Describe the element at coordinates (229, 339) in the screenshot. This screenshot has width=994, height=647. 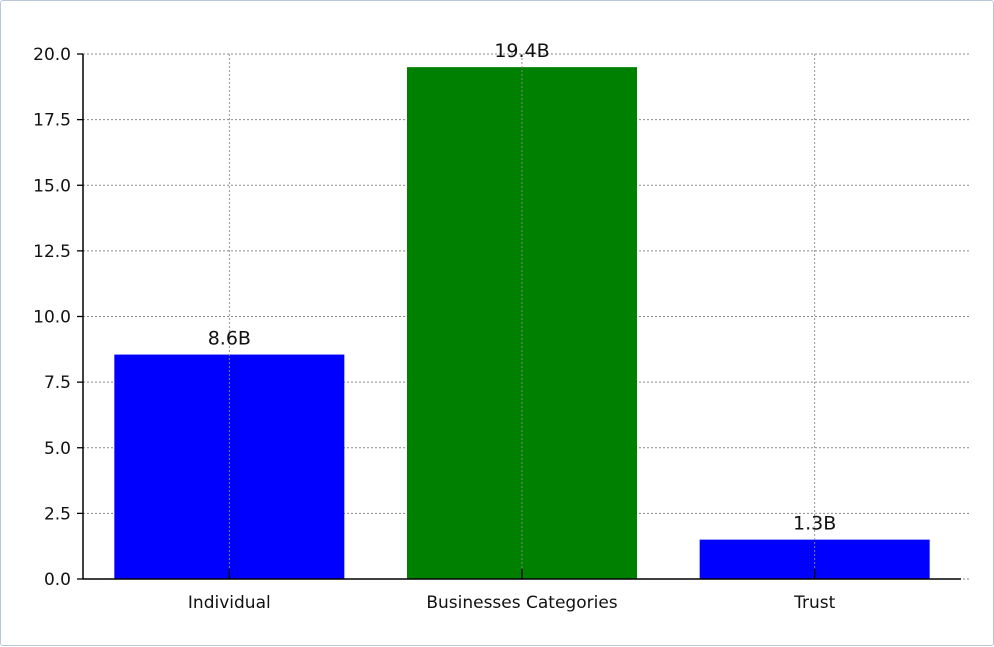
I see `bar-value-label: 8.6B` at that location.